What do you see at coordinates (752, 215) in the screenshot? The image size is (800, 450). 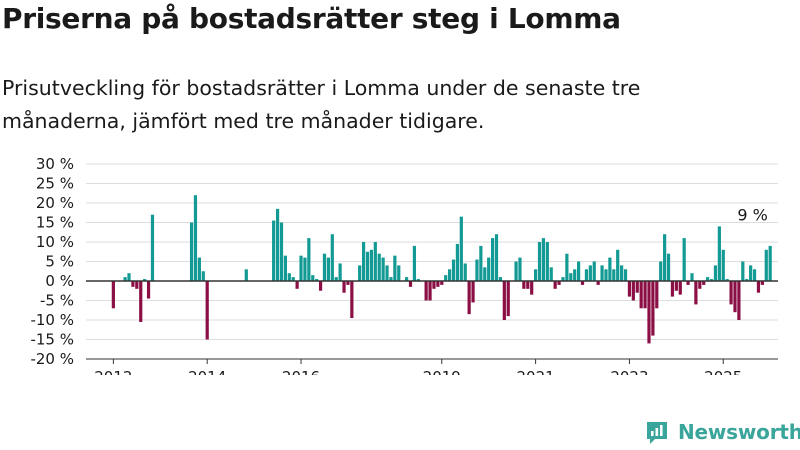 I see `latest-value-label: 9 %` at bounding box center [752, 215].